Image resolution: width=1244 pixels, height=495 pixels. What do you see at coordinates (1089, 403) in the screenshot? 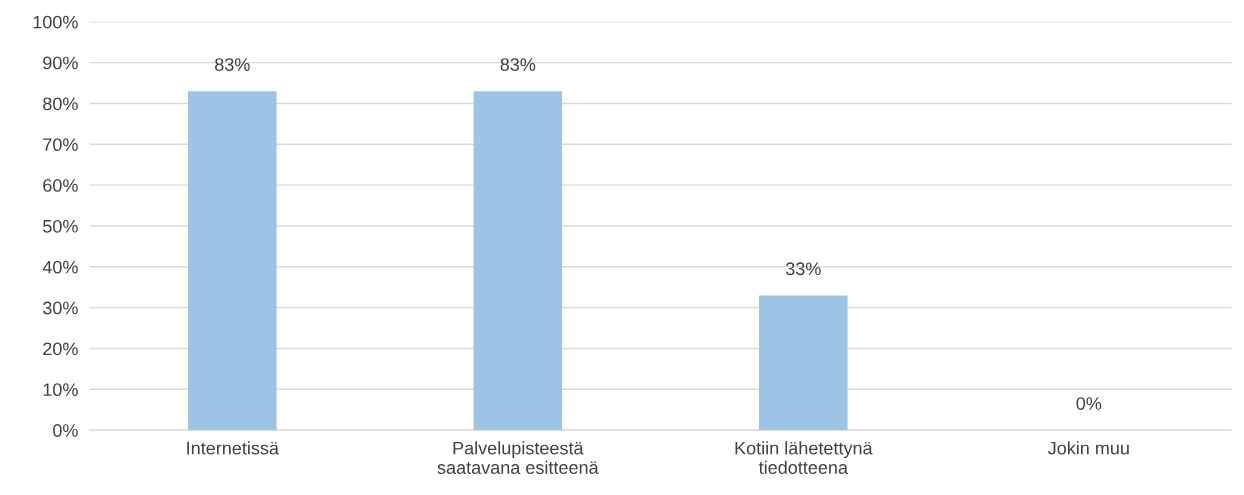
I see `data-label: 0%` at bounding box center [1089, 403].